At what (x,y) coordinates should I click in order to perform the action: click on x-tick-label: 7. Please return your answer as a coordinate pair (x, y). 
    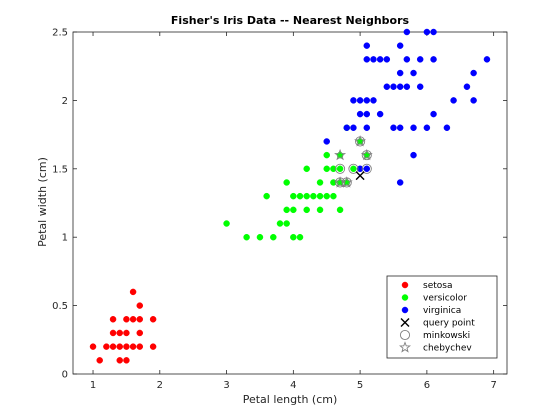
    Looking at the image, I should click on (493, 385).